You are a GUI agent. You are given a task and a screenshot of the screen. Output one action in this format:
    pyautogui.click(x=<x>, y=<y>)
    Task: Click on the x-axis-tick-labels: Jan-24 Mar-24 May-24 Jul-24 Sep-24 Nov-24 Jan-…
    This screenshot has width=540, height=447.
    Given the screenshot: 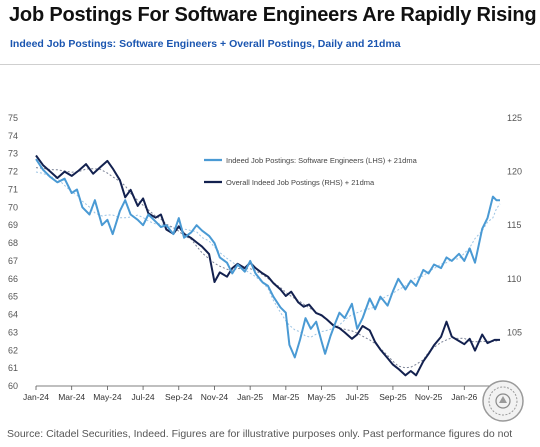 What is the action you would take?
    pyautogui.click(x=250, y=397)
    